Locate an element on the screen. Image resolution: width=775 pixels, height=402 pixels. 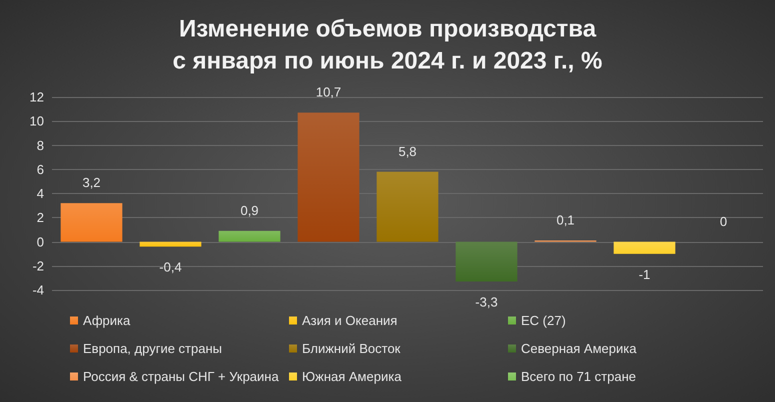
legend-label: ЕС (27) is located at coordinates (543, 320).